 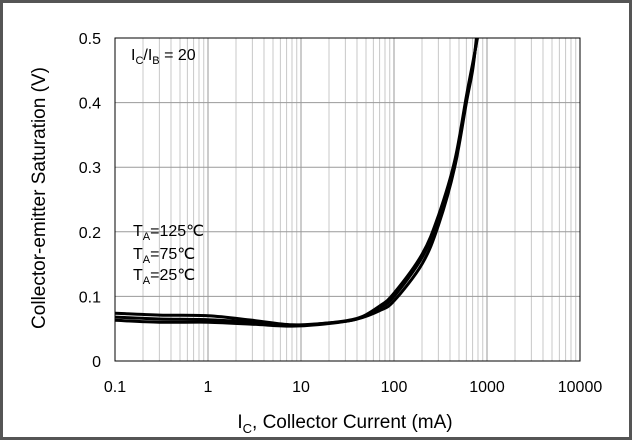 What do you see at coordinates (394, 387) in the screenshot?
I see `x-tick-label: 100` at bounding box center [394, 387].